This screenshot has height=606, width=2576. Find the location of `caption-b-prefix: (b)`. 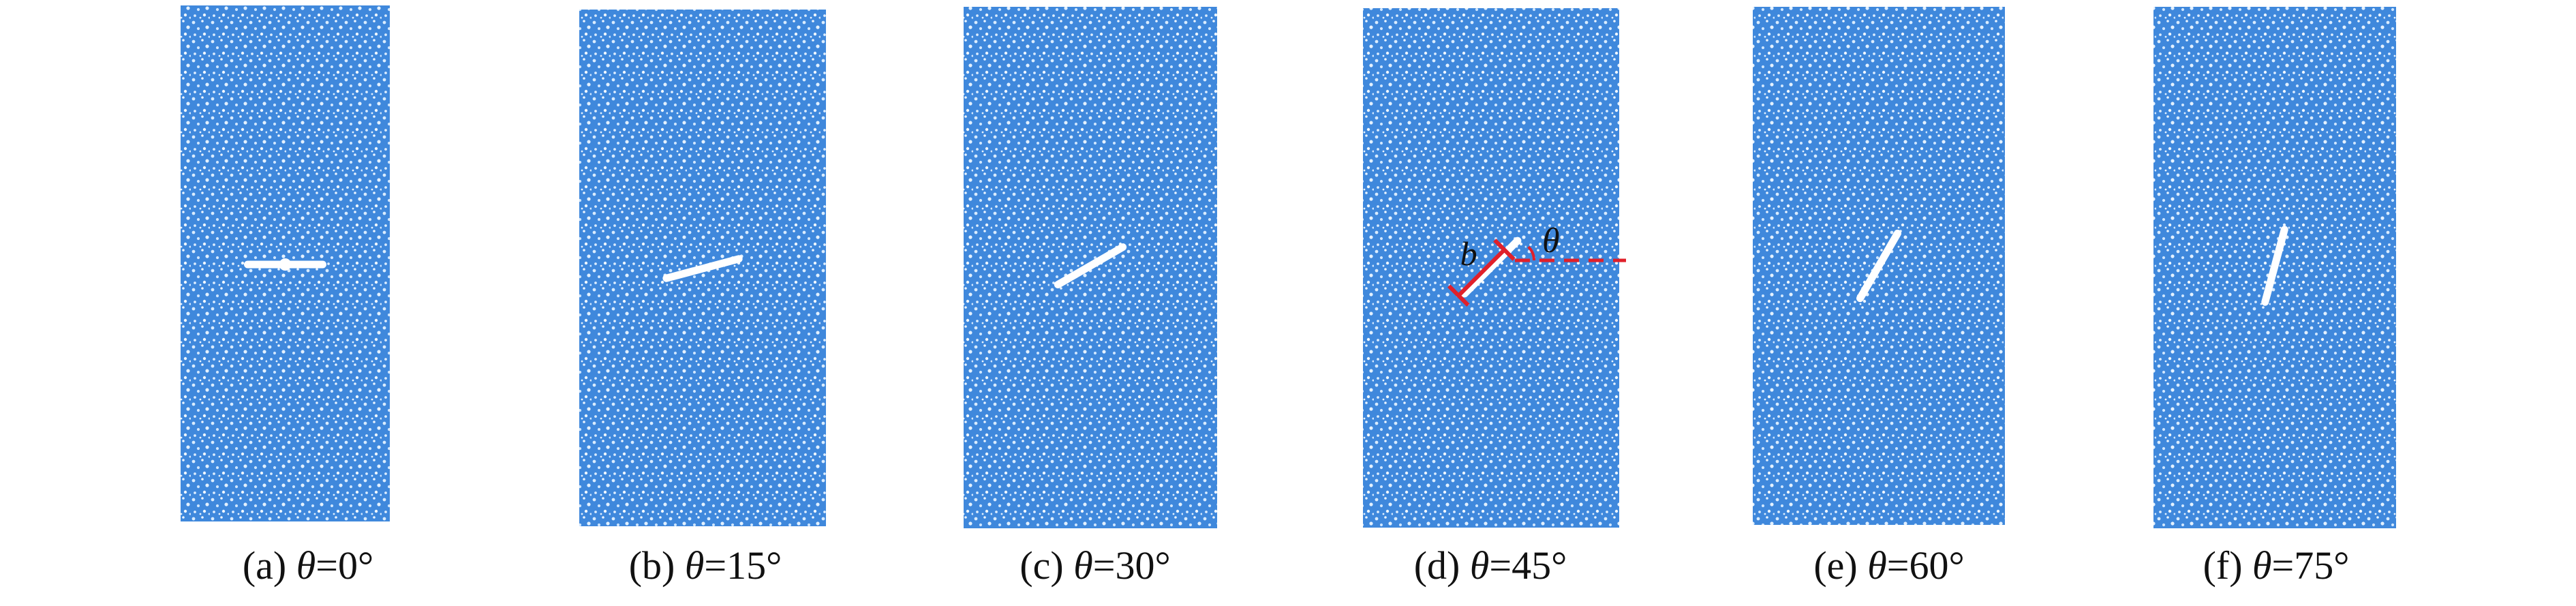

caption-b-prefix: (b) is located at coordinates (656, 565).